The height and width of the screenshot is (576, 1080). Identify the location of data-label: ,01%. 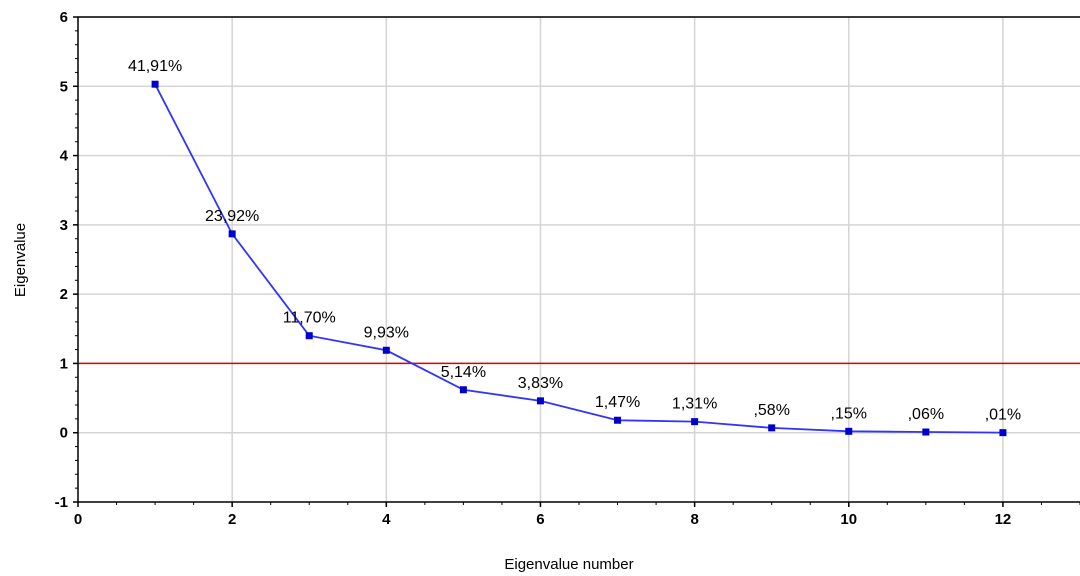
(1003, 415).